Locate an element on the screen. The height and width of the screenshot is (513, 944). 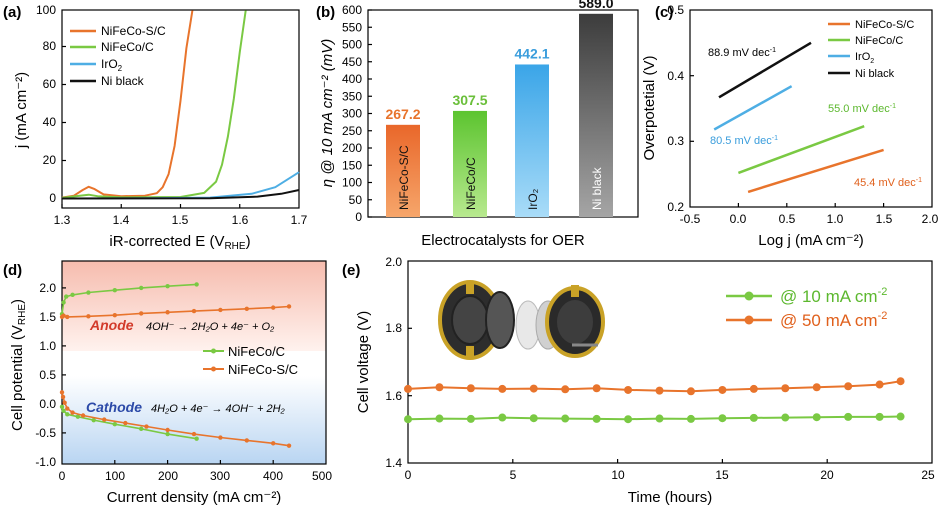
e-ytick: 1.4 is located at coordinates (393, 463).